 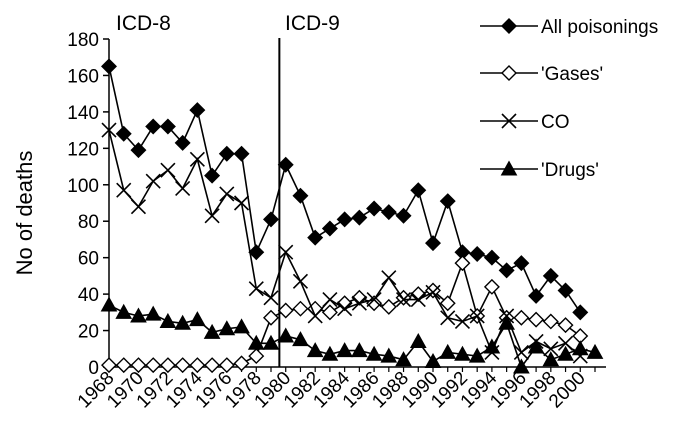 I want to click on legend: All poisonings 'Gases' CO 'Drugs', so click(x=569, y=99).